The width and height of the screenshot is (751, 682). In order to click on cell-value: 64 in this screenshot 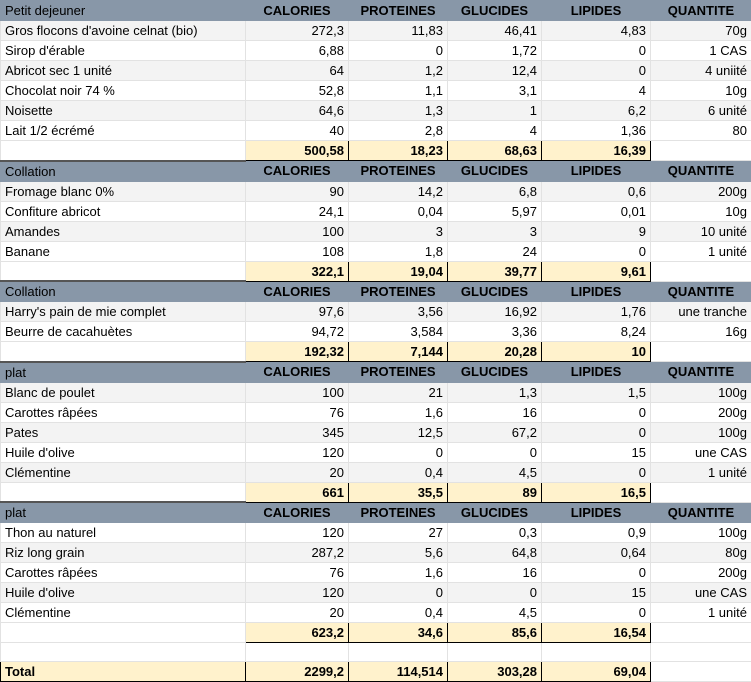, I will do `click(297, 71)`.